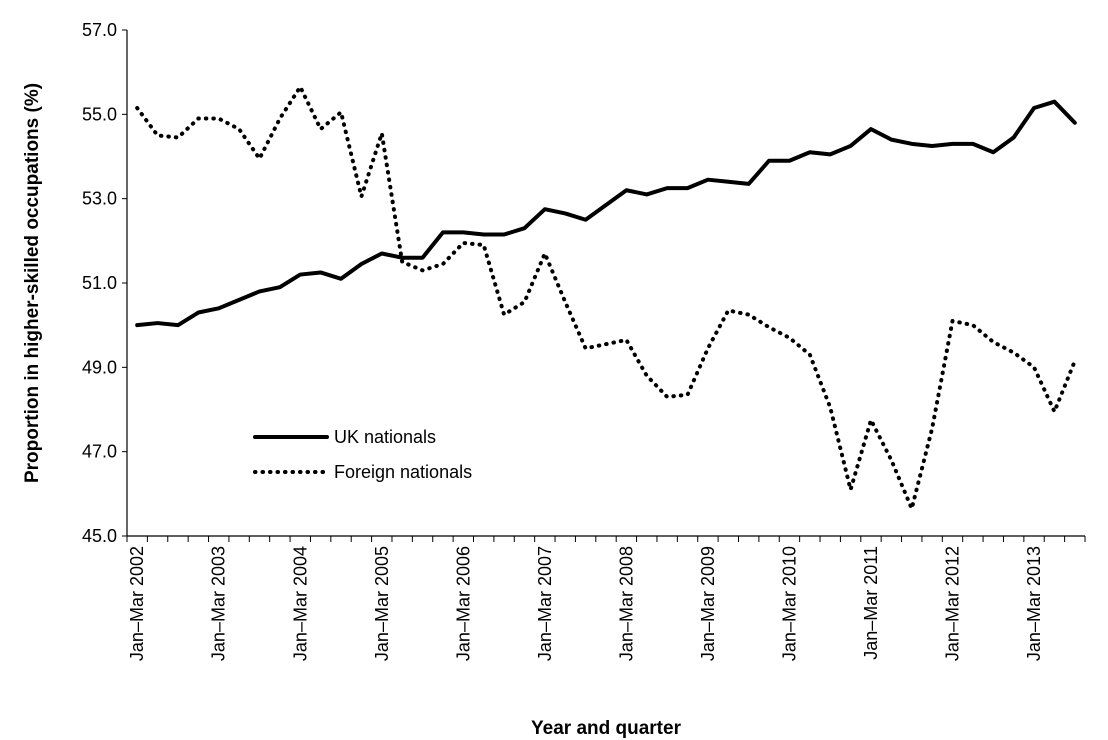  What do you see at coordinates (626, 603) in the screenshot?
I see `x-tick-label: Jan–Mar 2008` at bounding box center [626, 603].